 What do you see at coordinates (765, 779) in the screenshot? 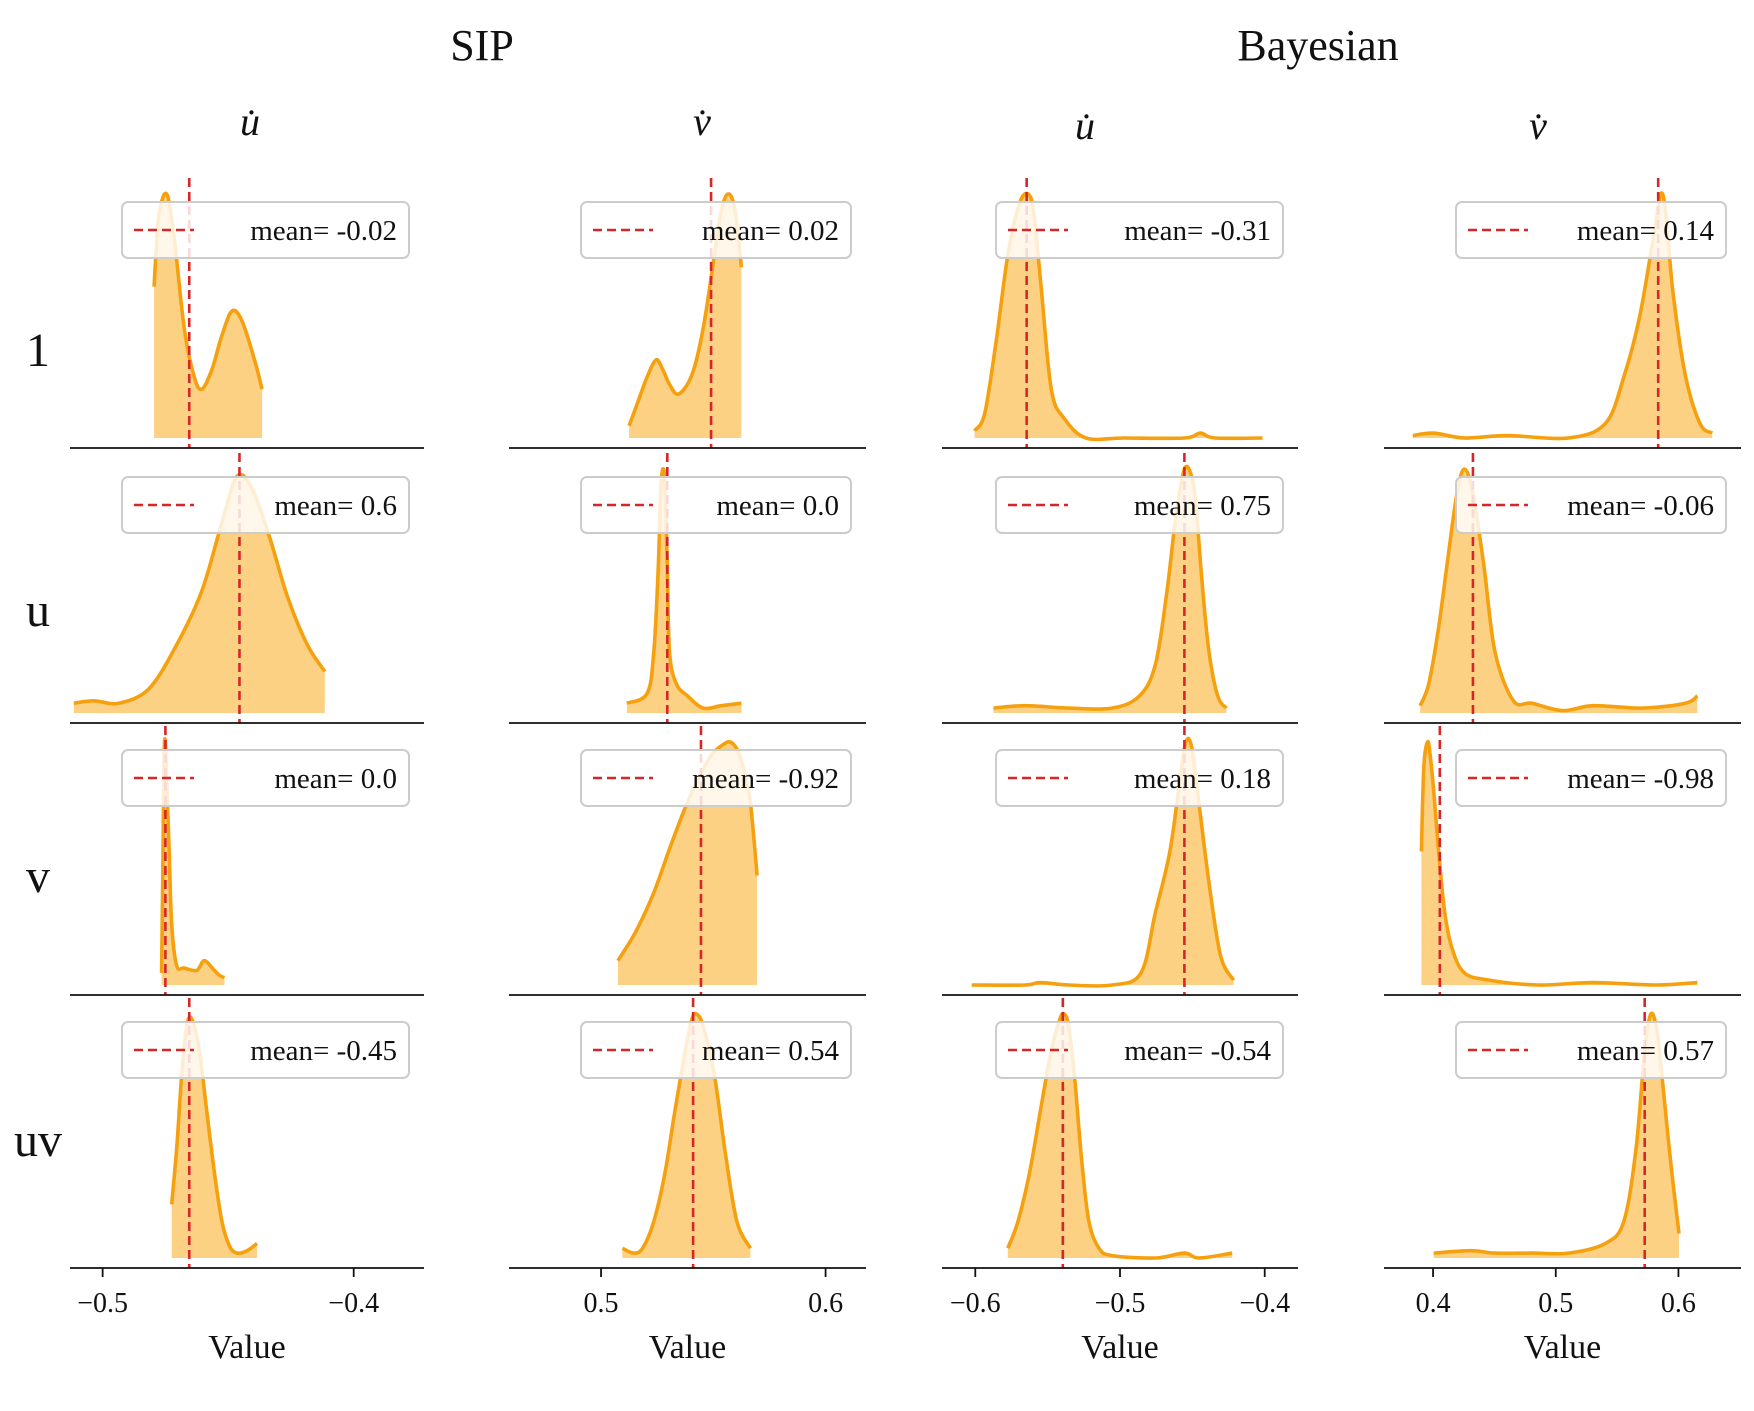
I see `legend-mean-label: mean= -0.92` at bounding box center [765, 779].